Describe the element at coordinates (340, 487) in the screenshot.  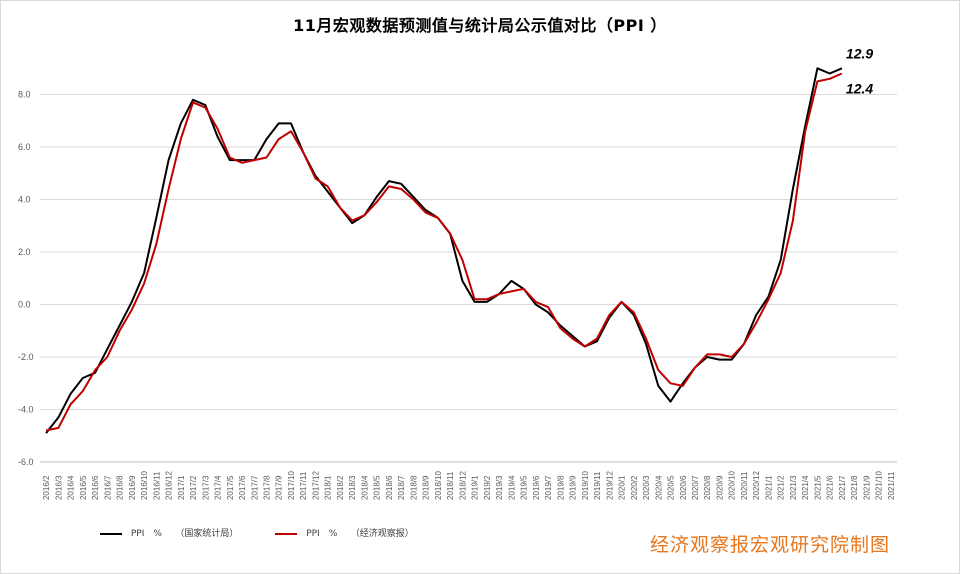
I see `x-tick-label: 2018/2` at that location.